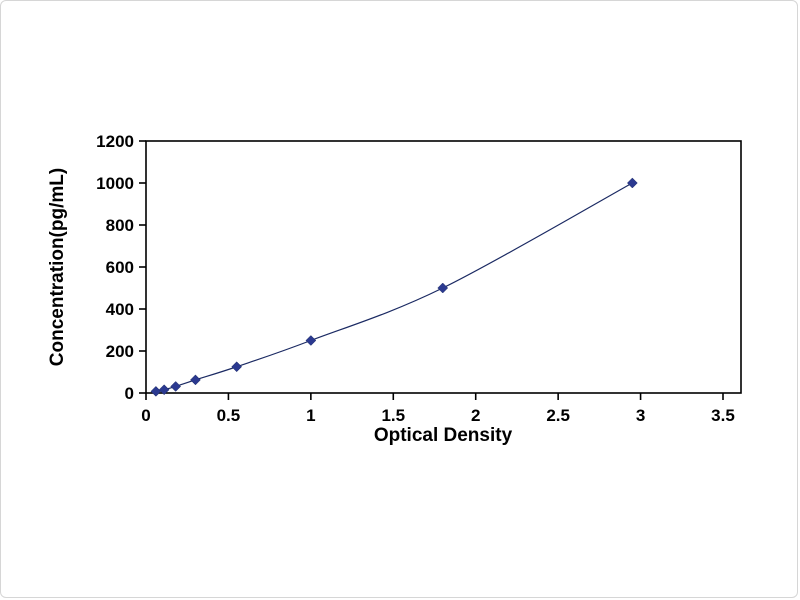 This screenshot has height=600, width=800. I want to click on x-tick-label: 2, so click(475, 415).